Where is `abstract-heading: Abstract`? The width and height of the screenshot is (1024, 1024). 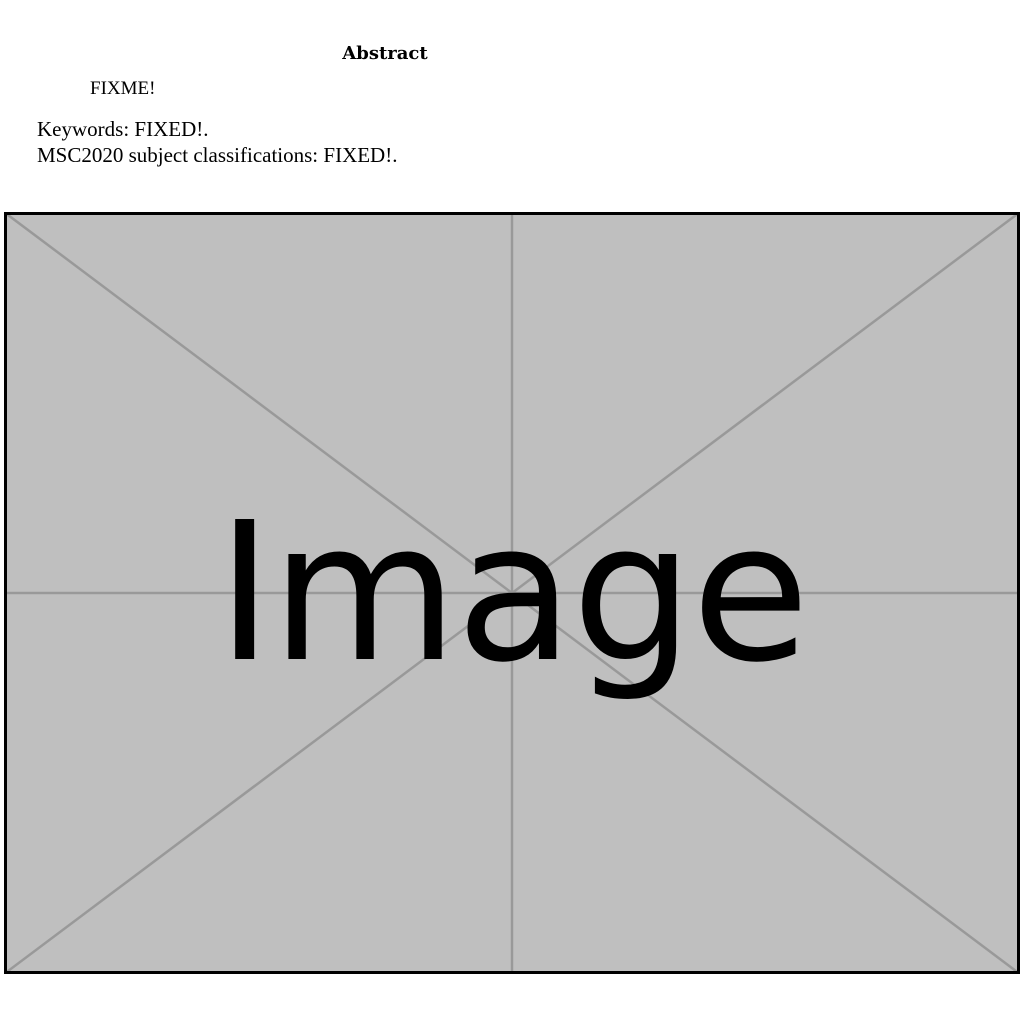
abstract-heading: Abstract is located at coordinates (385, 53).